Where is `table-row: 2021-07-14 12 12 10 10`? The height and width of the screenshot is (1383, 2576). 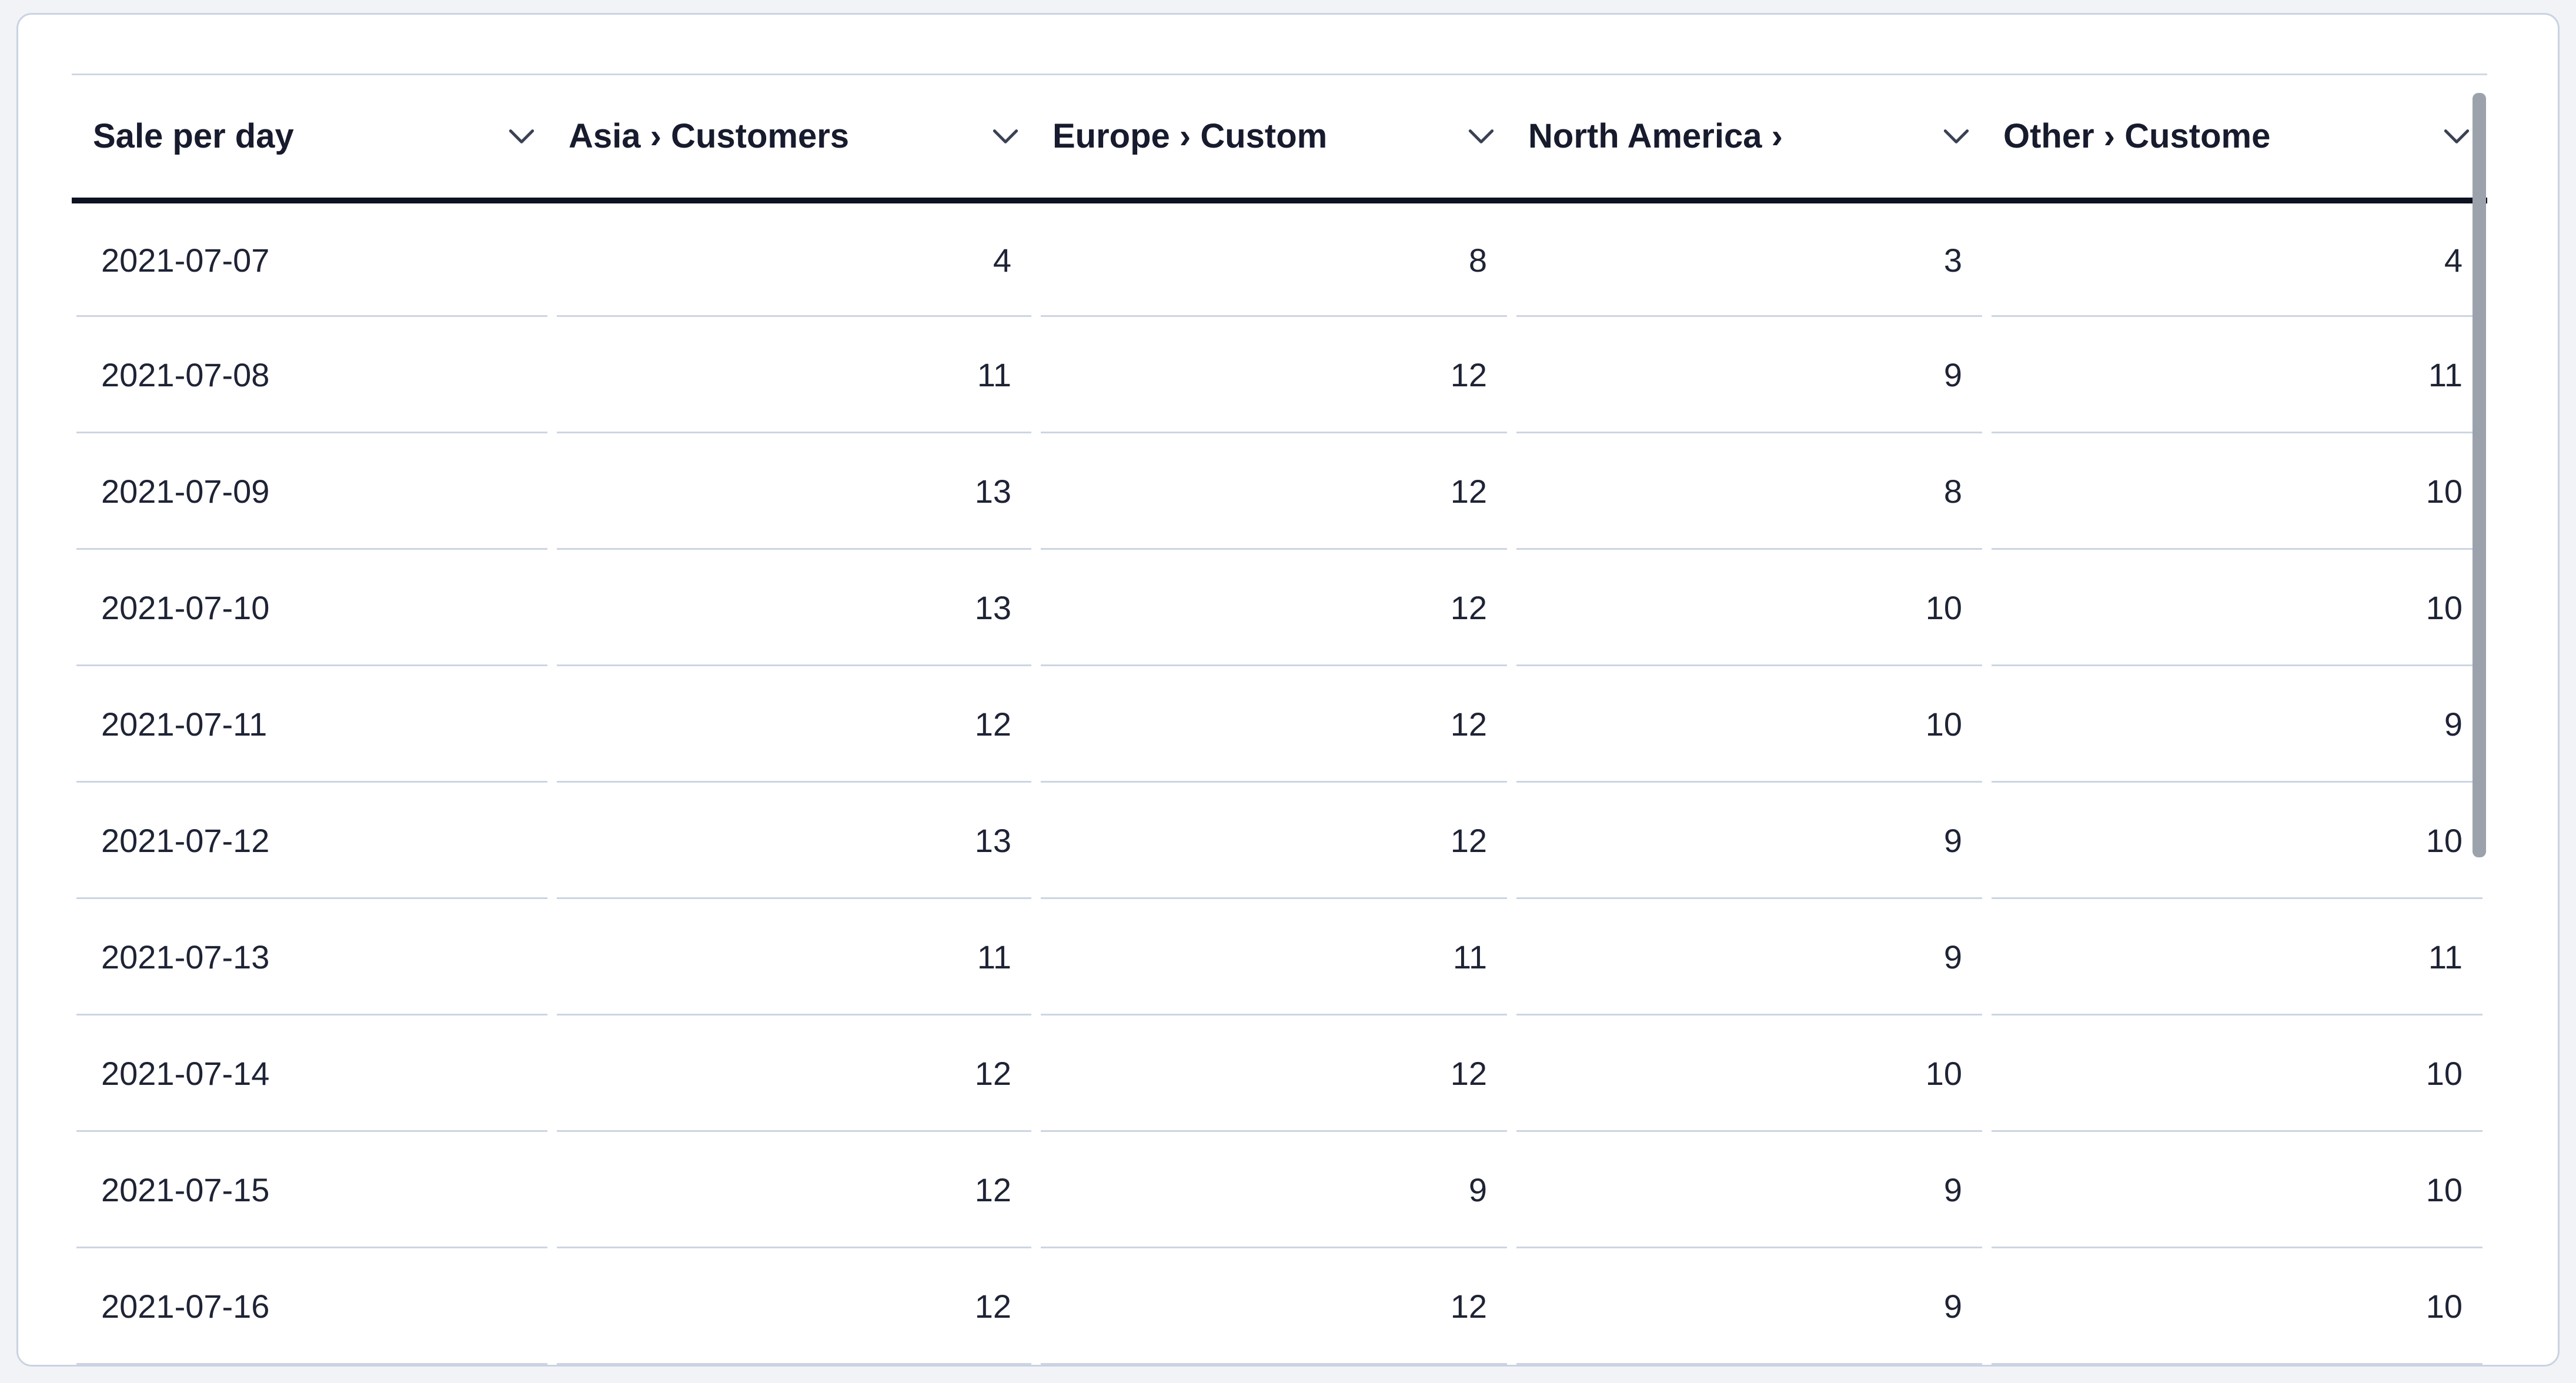
table-row: 2021-07-14 12 12 10 10 is located at coordinates (1279, 1073).